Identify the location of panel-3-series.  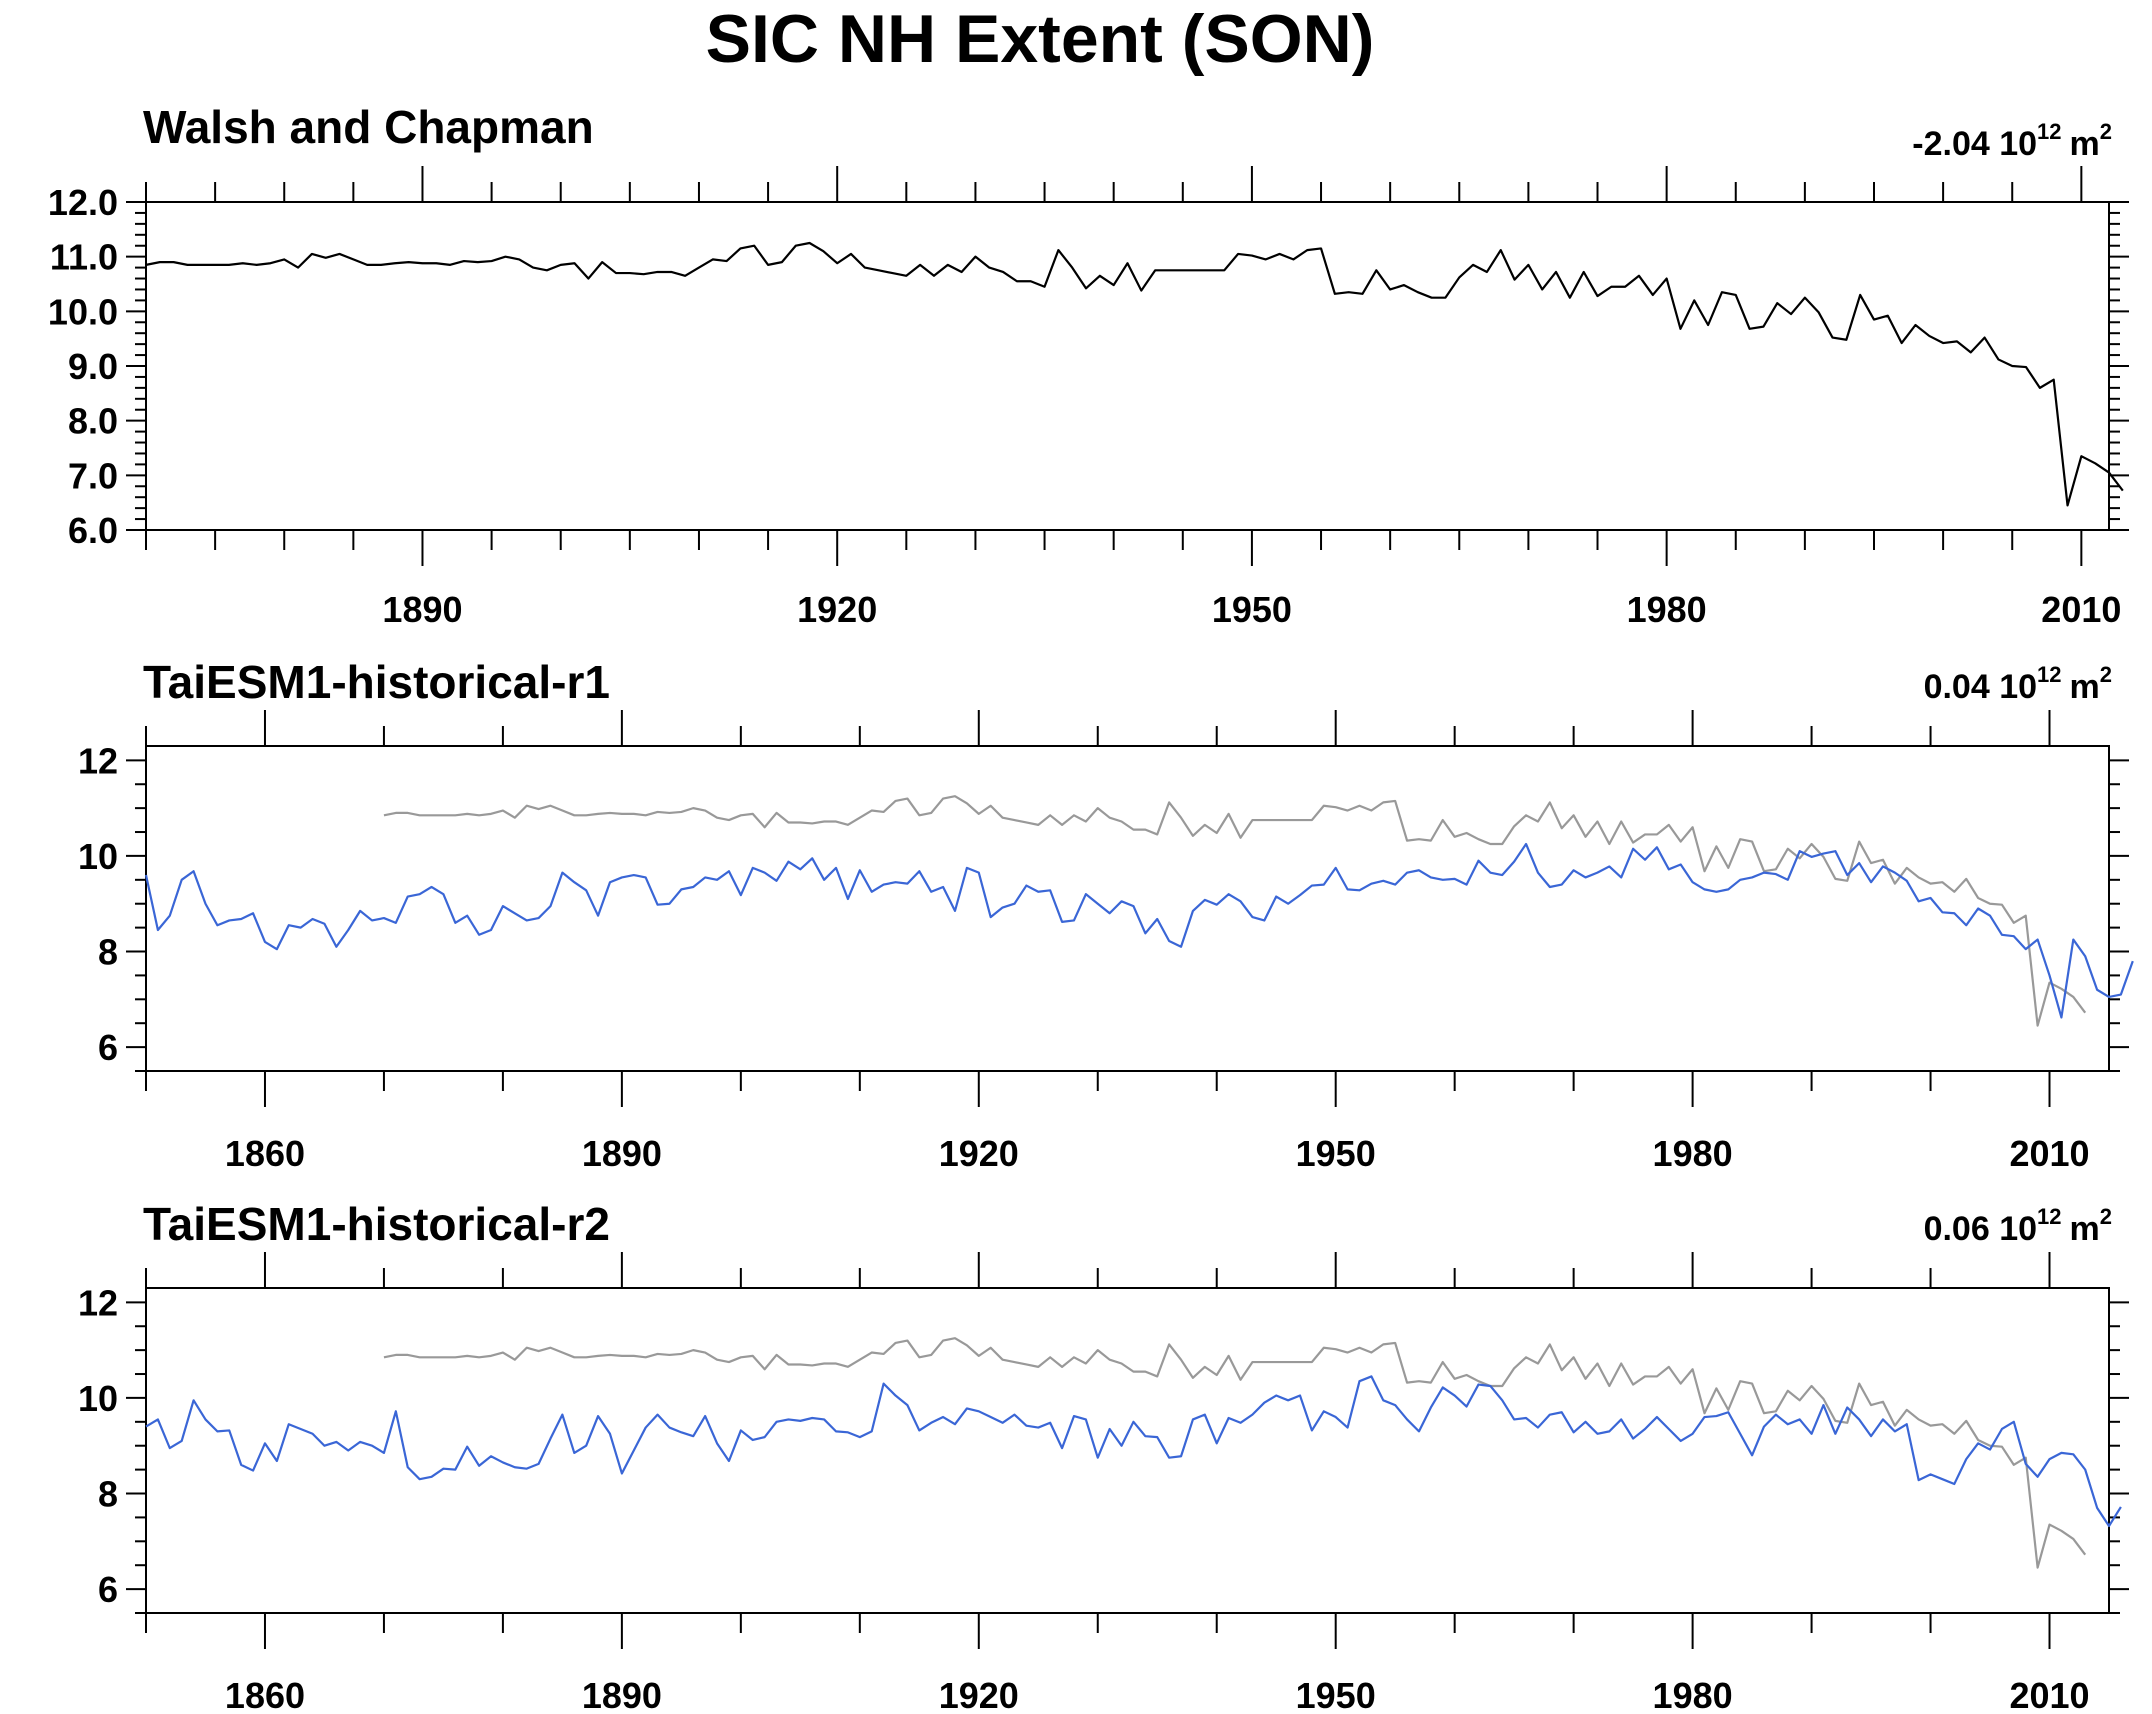
(1133, 1453).